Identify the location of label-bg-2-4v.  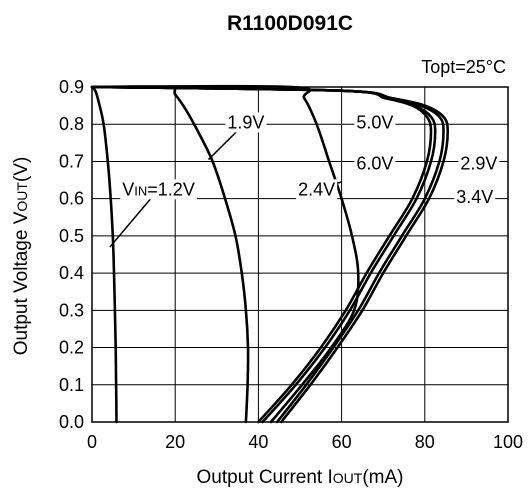
(317, 189).